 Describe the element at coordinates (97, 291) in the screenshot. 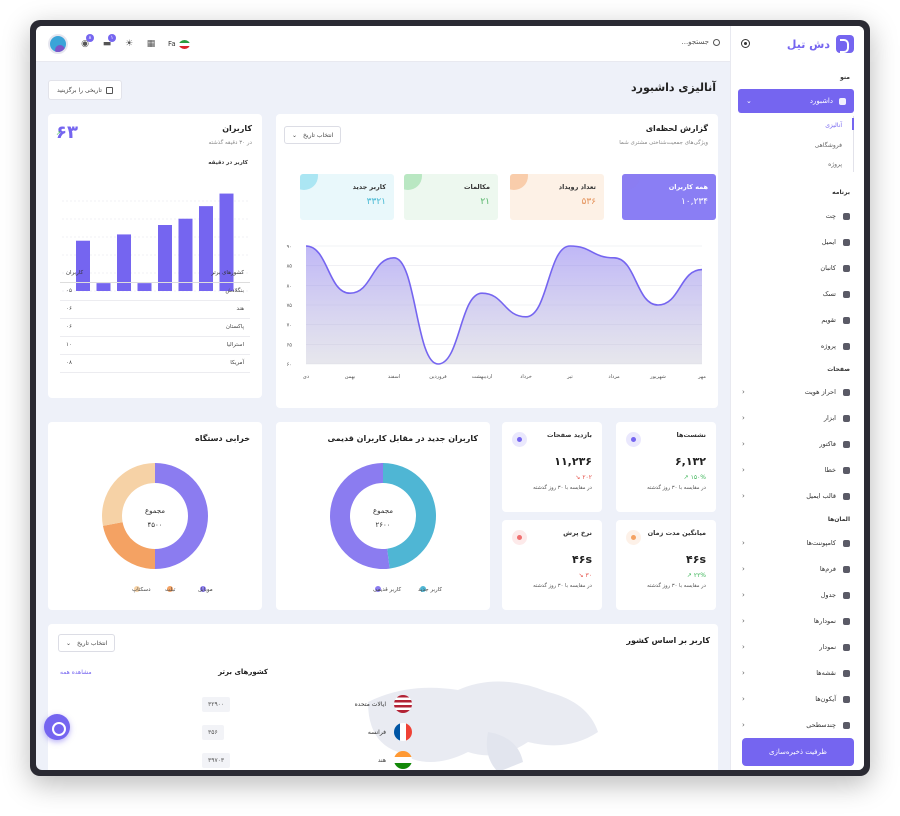

I see `users-cell: ۰۵` at that location.